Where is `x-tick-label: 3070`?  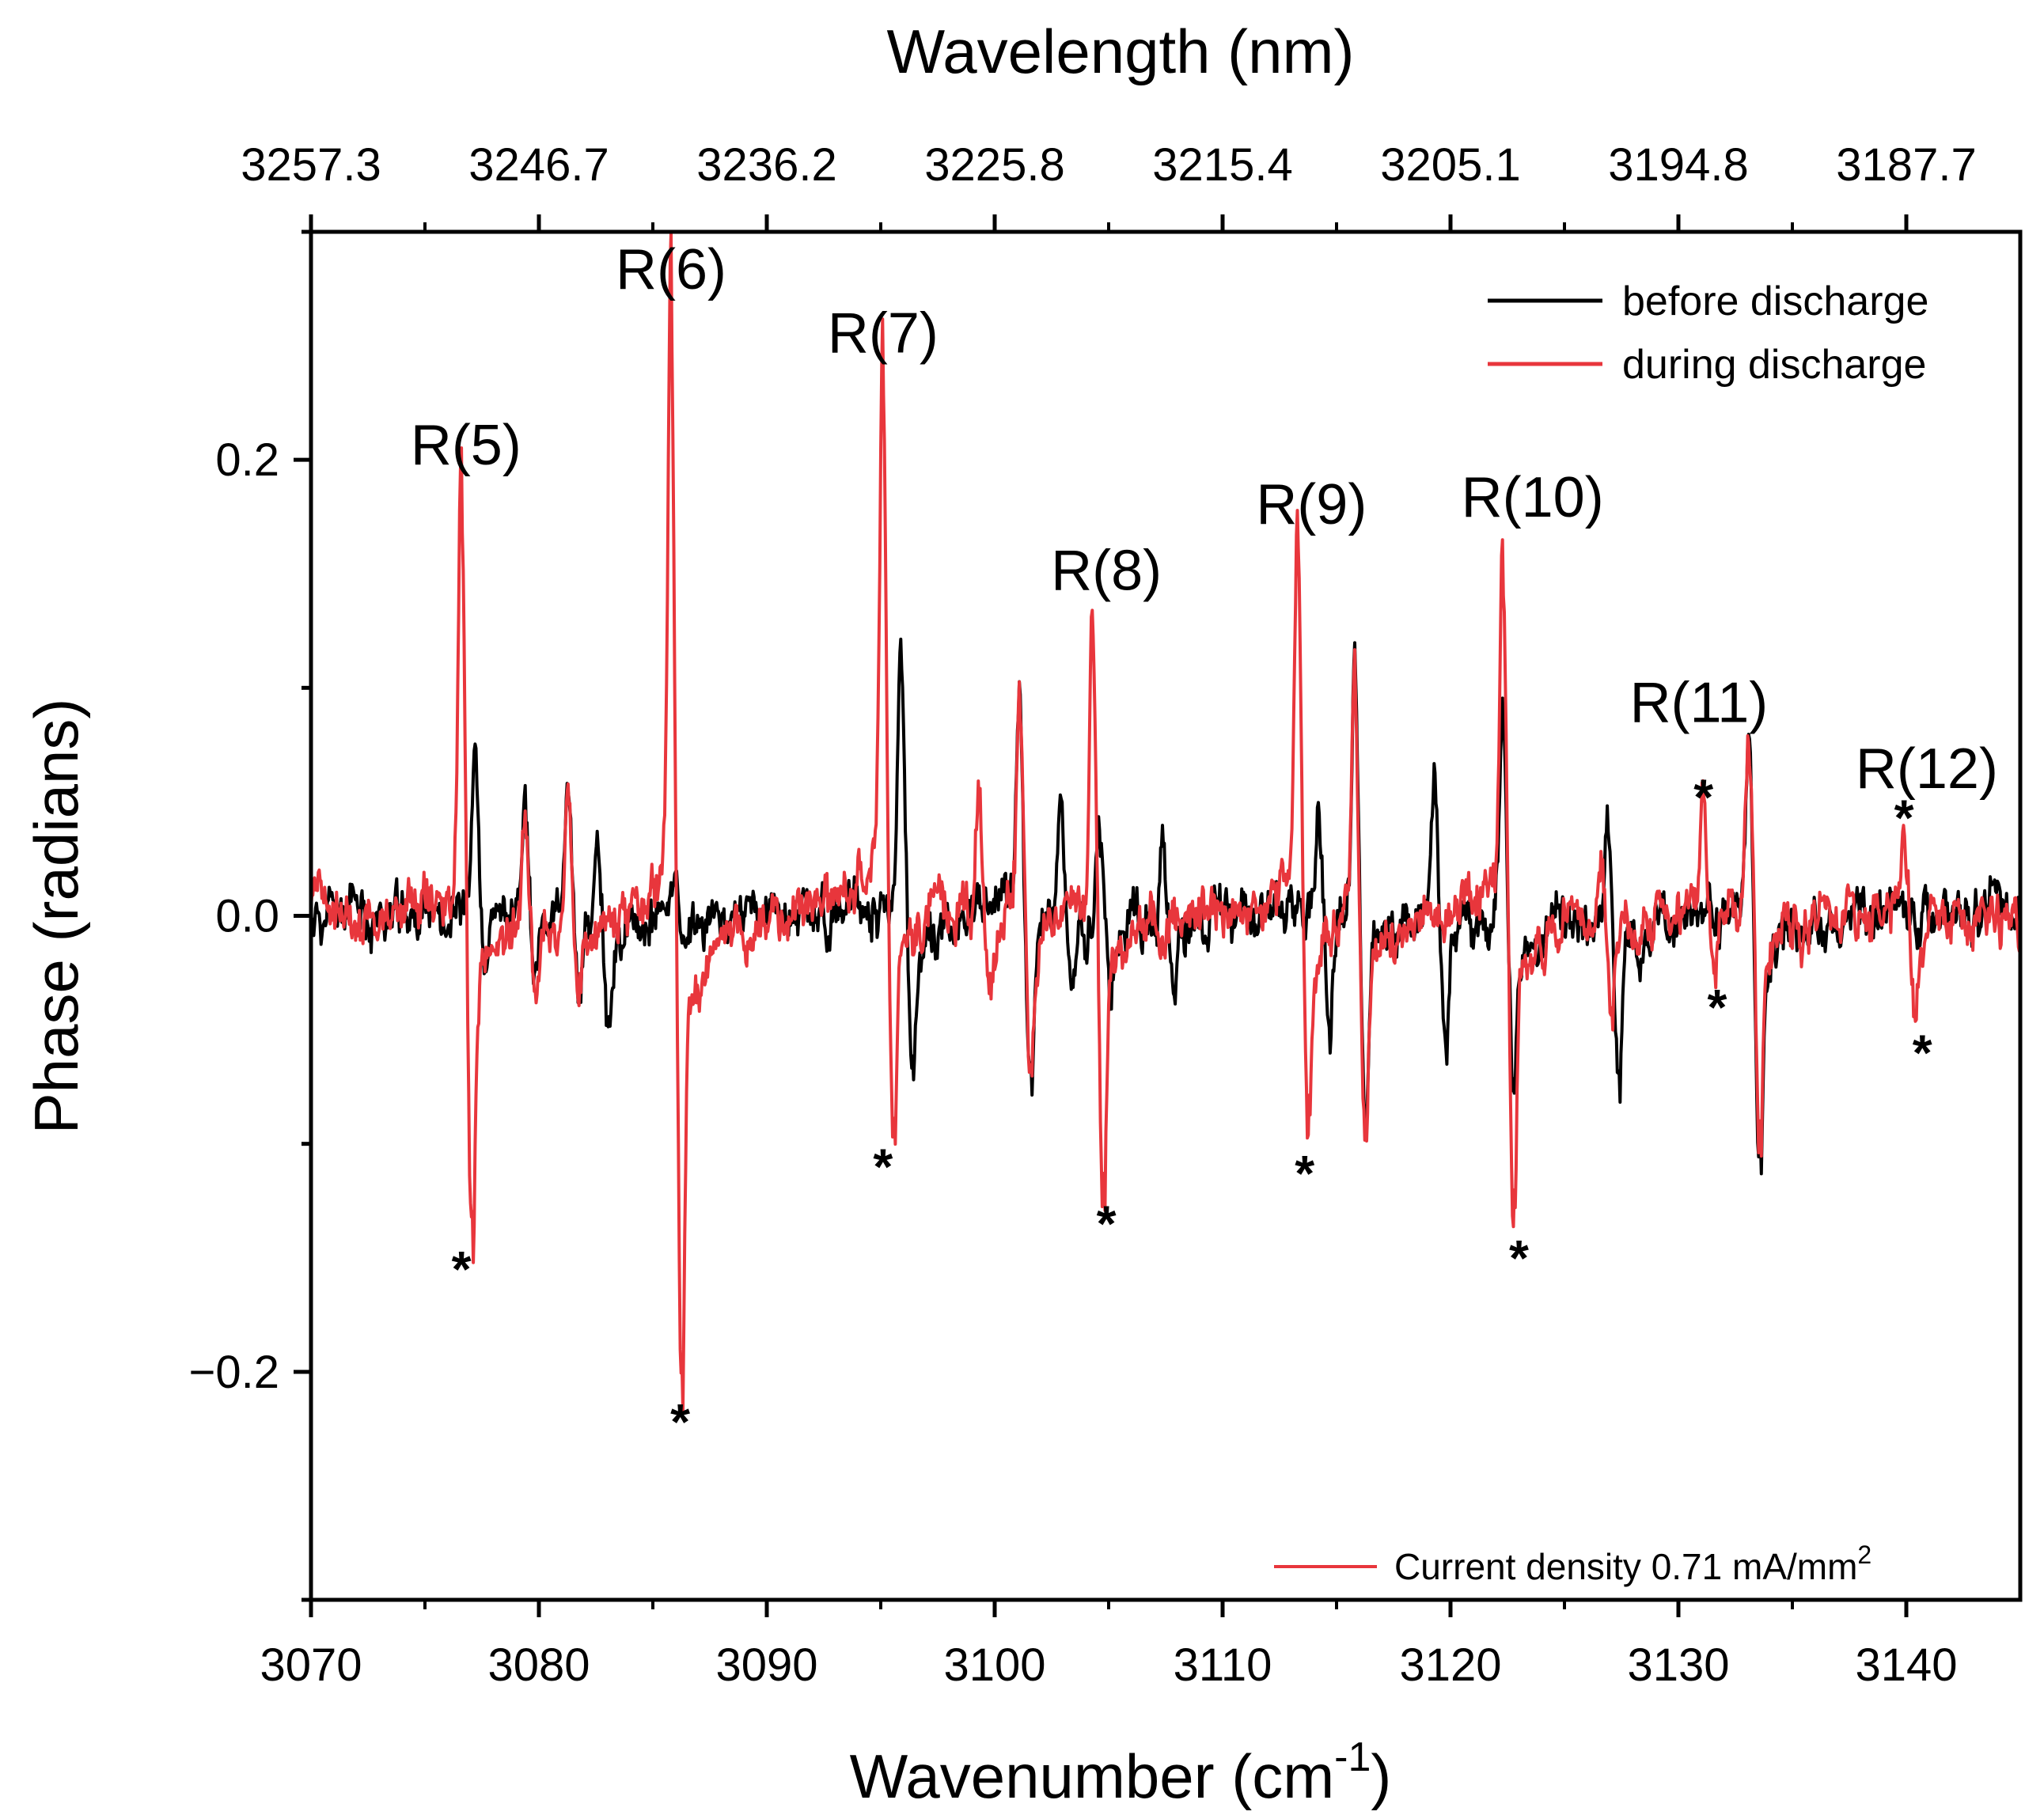 x-tick-label: 3070 is located at coordinates (311, 1665).